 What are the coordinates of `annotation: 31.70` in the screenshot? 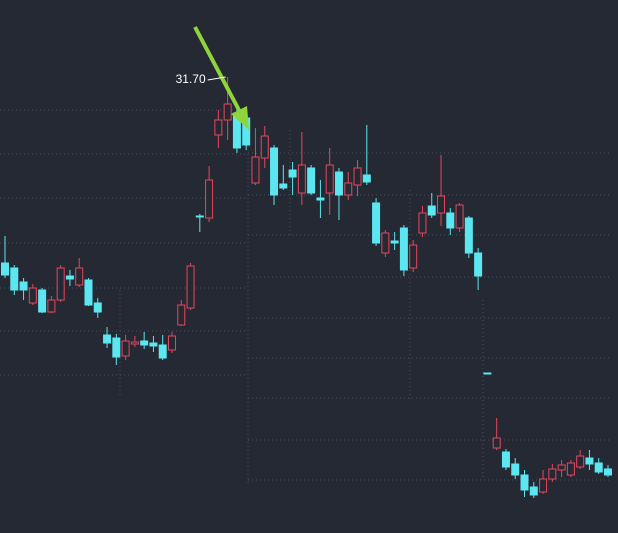 It's located at (191, 79).